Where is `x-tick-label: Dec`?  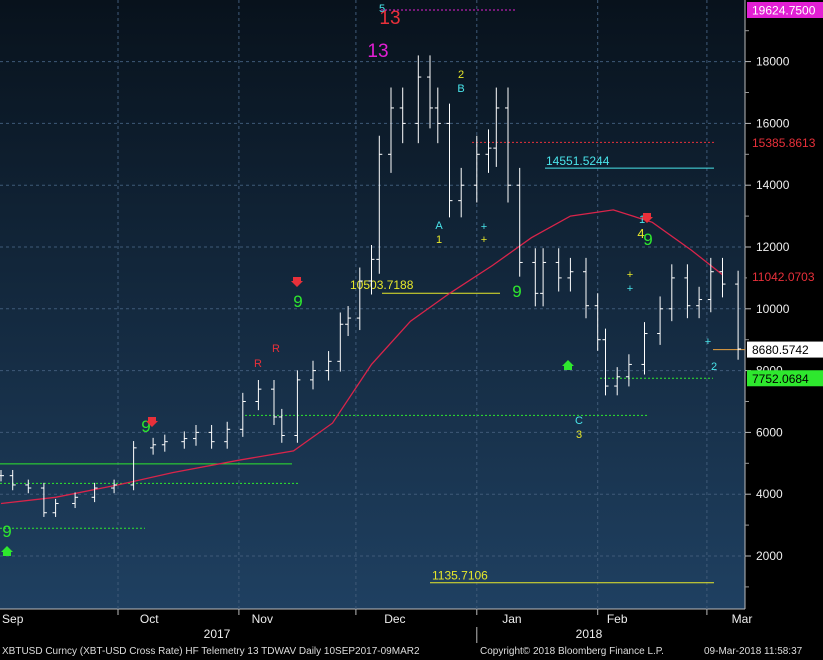
x-tick-label: Dec is located at coordinates (394, 619).